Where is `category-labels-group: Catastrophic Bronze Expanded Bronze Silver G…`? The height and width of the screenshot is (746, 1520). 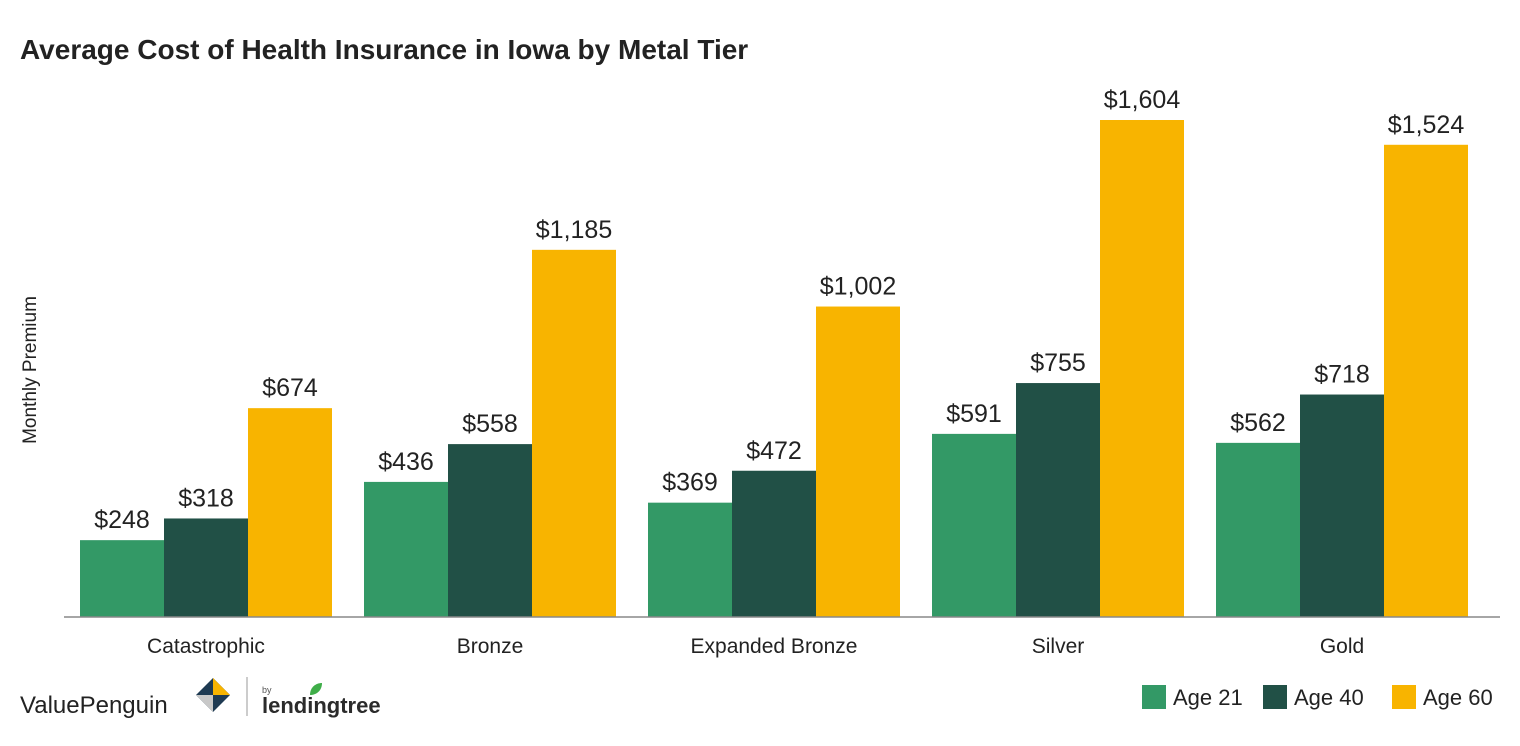
category-labels-group: Catastrophic Bronze Expanded Bronze Silver G… is located at coordinates (755, 646).